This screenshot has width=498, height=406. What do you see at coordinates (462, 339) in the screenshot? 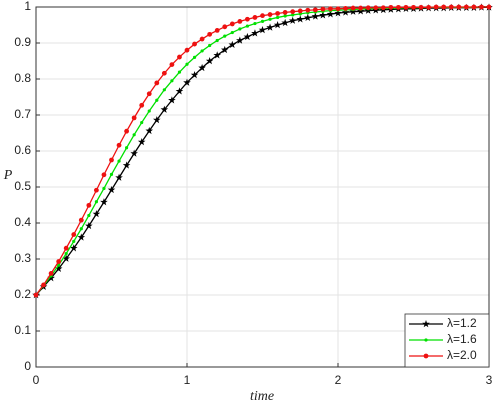
I see `legend-label: λ=1.6` at bounding box center [462, 339].